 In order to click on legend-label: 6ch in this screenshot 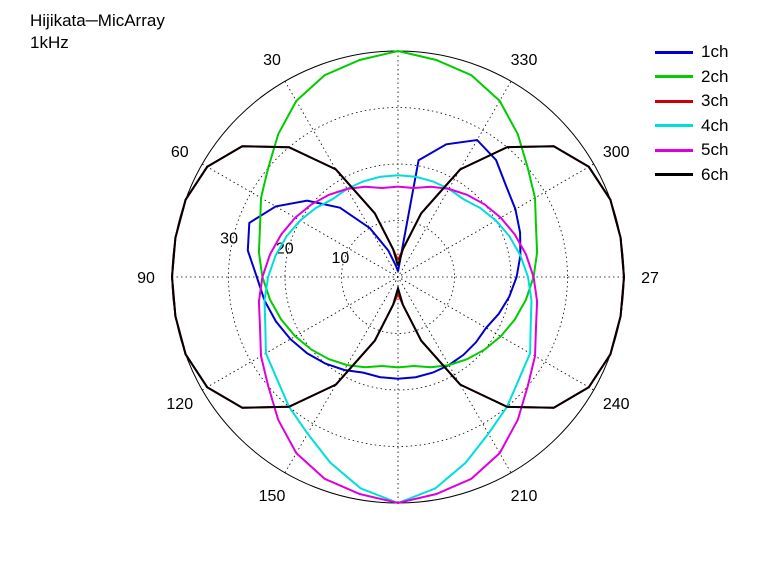, I will do `click(715, 174)`.